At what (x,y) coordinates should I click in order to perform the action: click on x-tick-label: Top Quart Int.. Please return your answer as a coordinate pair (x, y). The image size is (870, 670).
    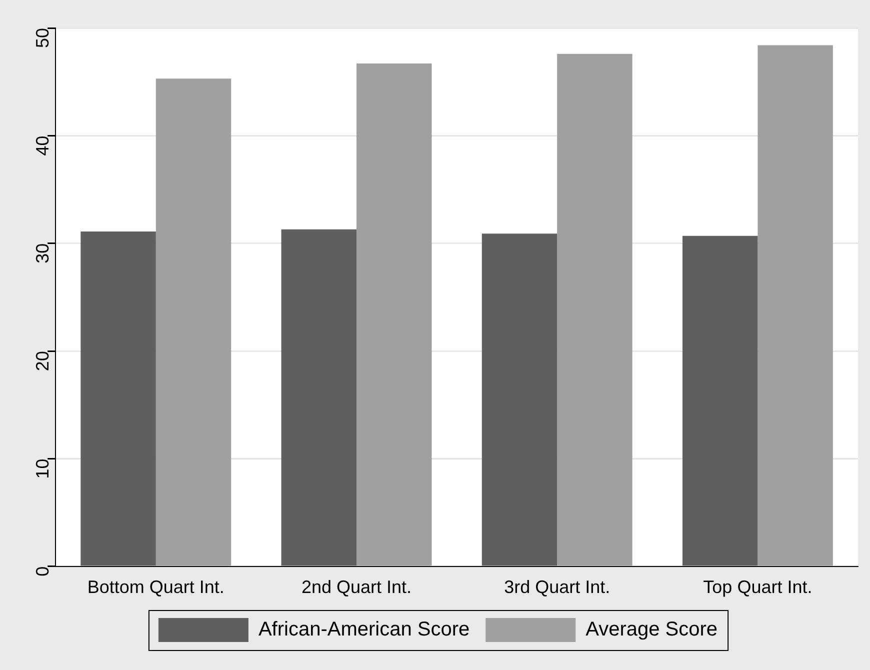
    Looking at the image, I should click on (757, 587).